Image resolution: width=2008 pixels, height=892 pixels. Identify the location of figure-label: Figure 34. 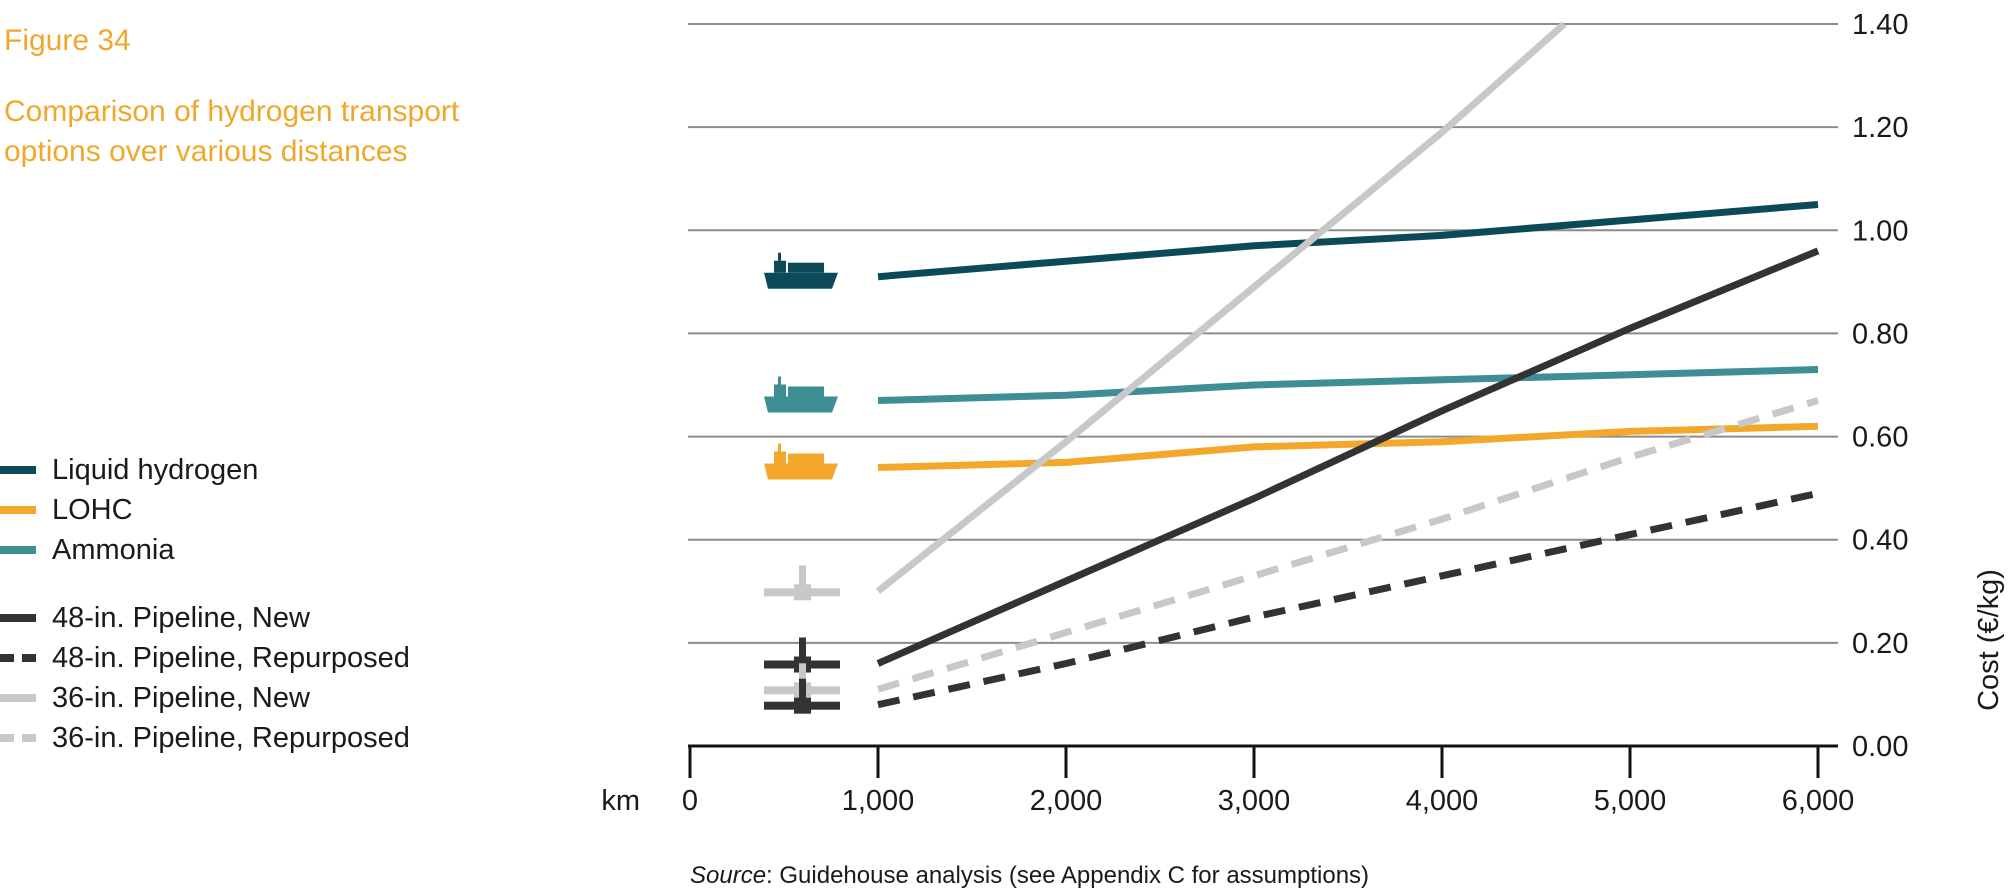
(67, 40).